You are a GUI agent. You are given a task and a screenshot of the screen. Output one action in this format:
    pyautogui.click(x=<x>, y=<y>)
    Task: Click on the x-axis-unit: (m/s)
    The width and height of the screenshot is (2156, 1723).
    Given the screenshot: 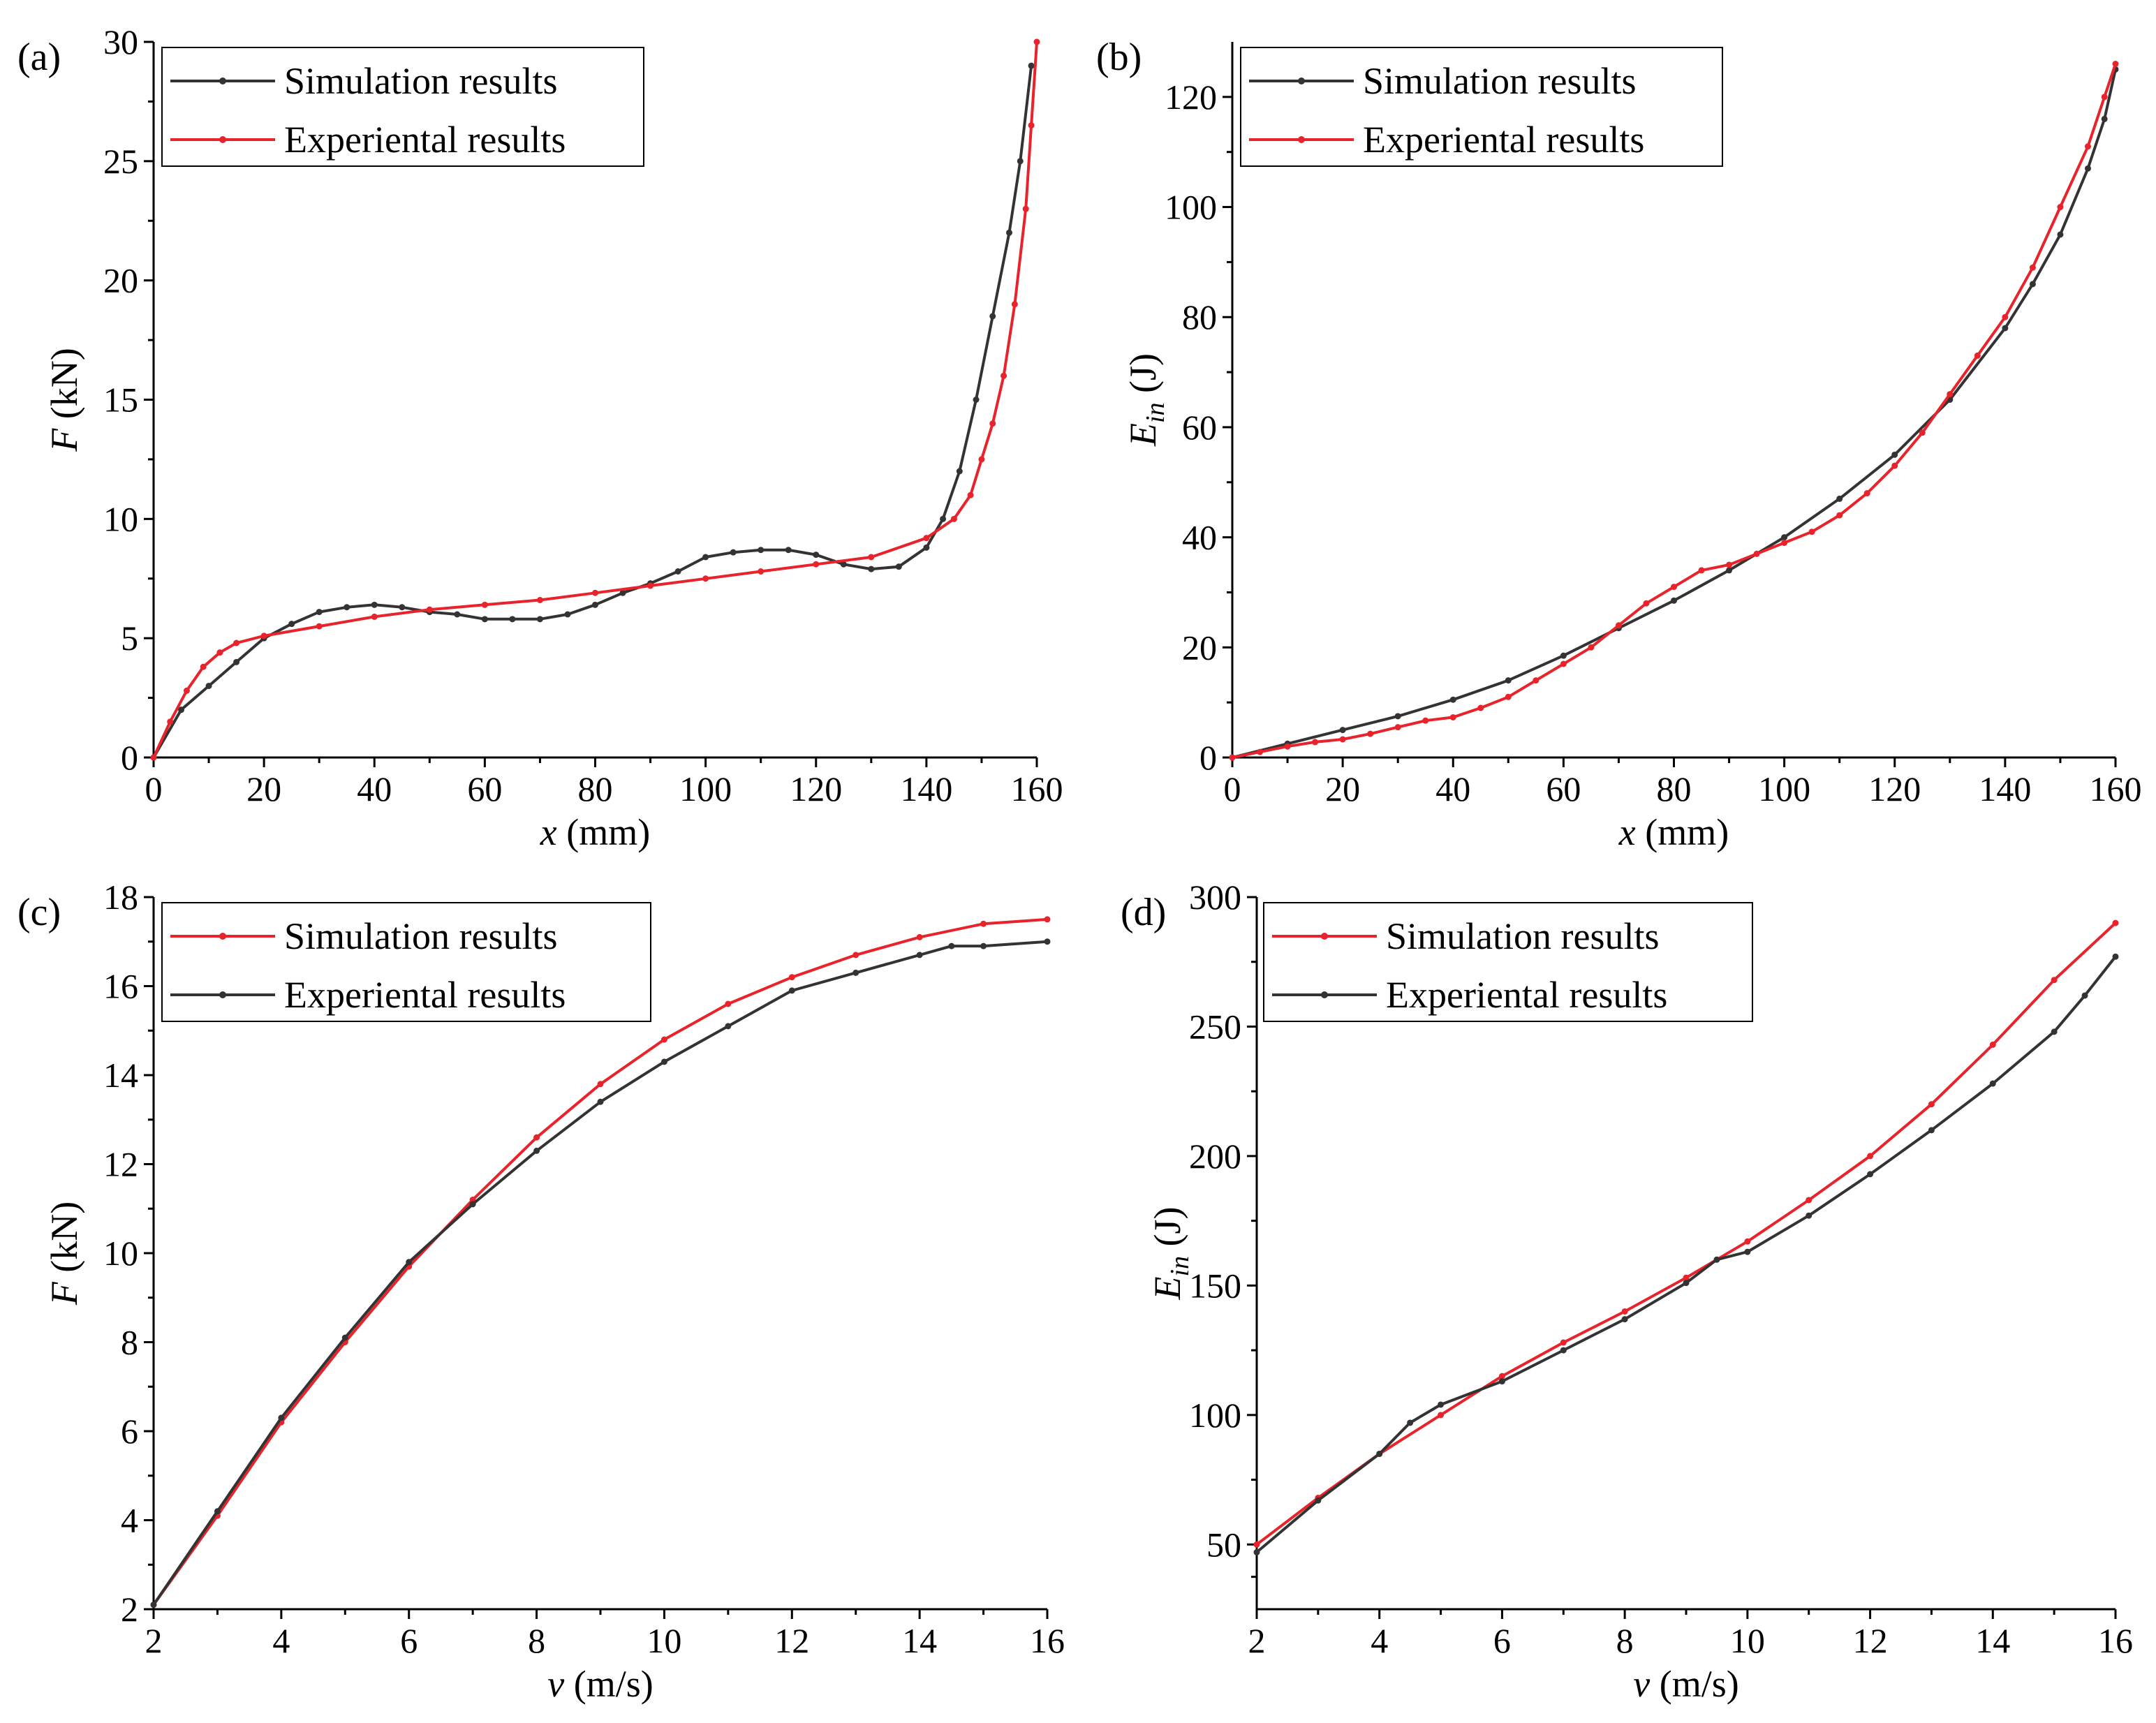 What is the action you would take?
    pyautogui.click(x=1695, y=1684)
    